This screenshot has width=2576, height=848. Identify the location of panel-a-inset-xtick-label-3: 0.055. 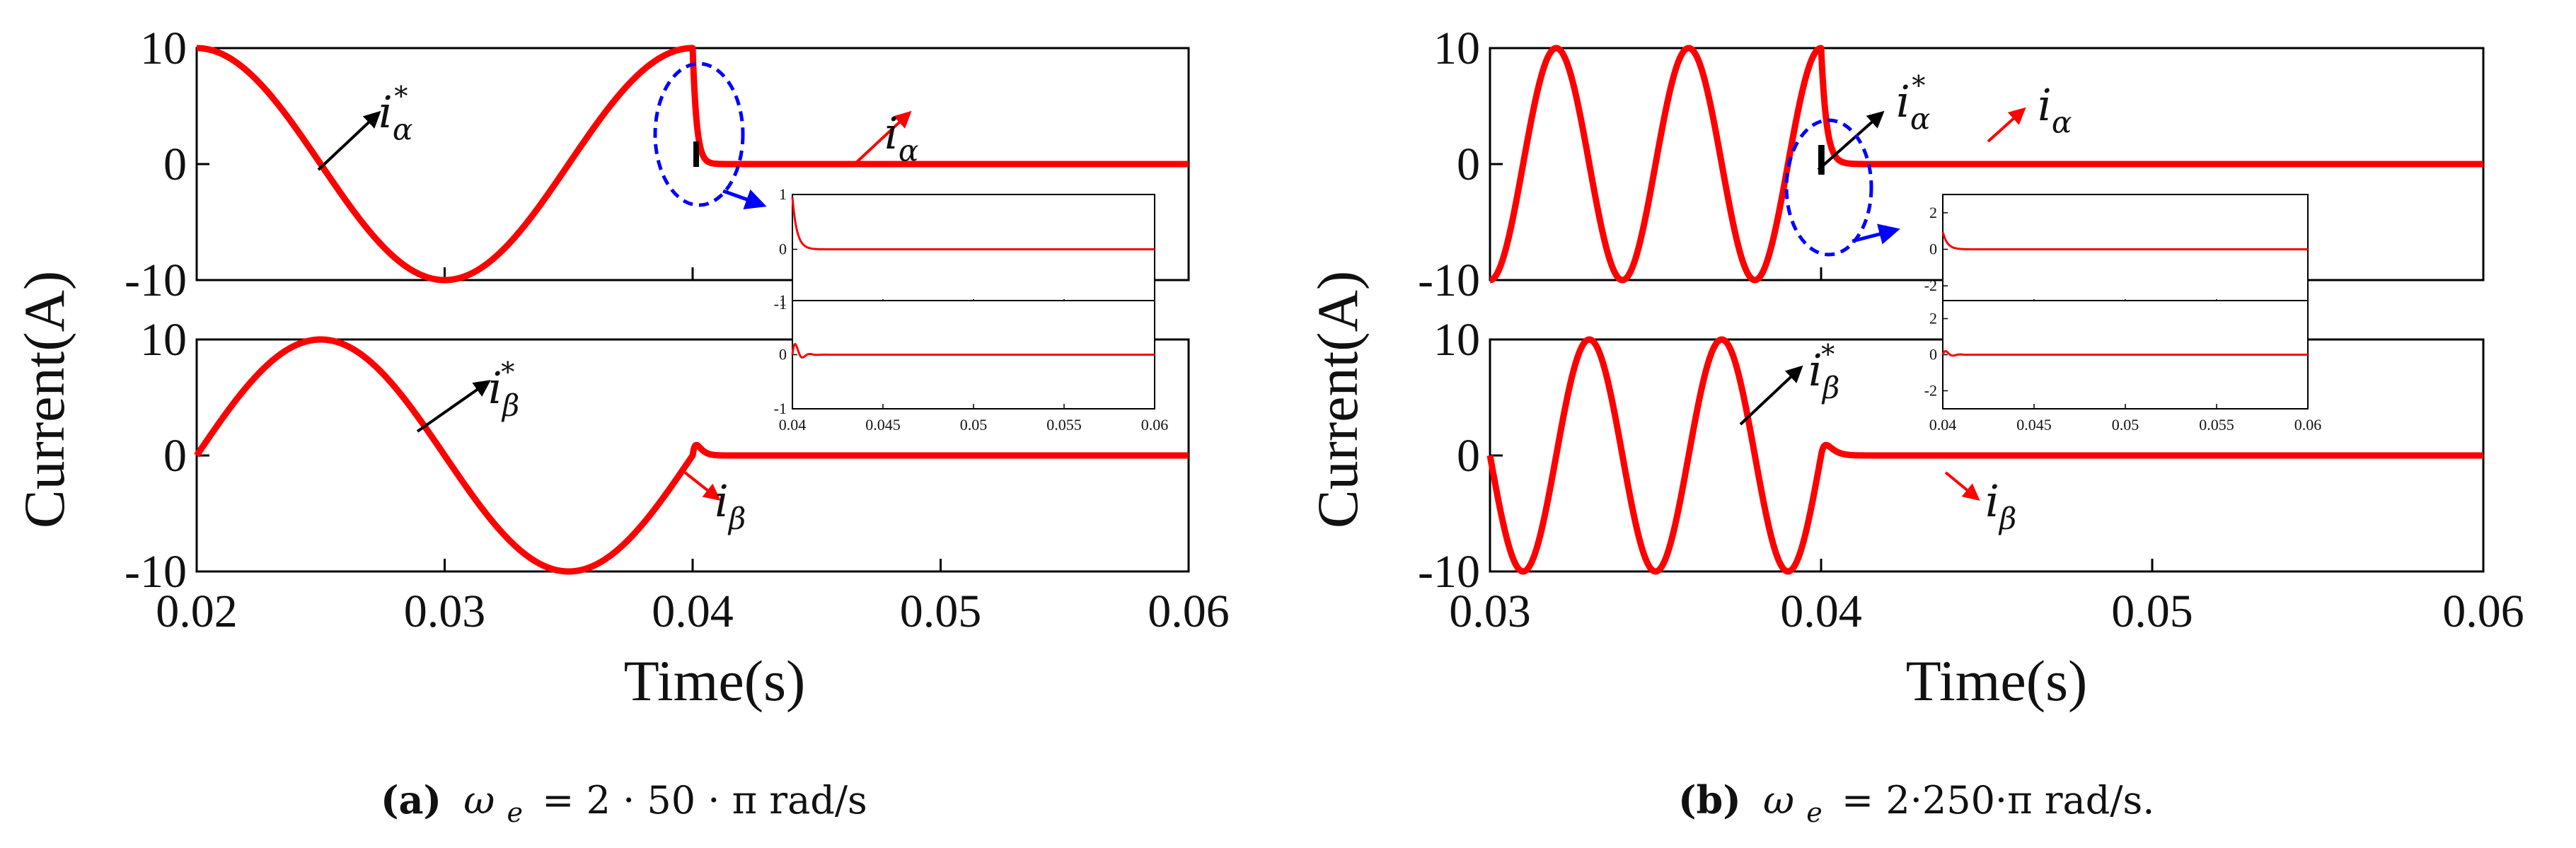
(1064, 425).